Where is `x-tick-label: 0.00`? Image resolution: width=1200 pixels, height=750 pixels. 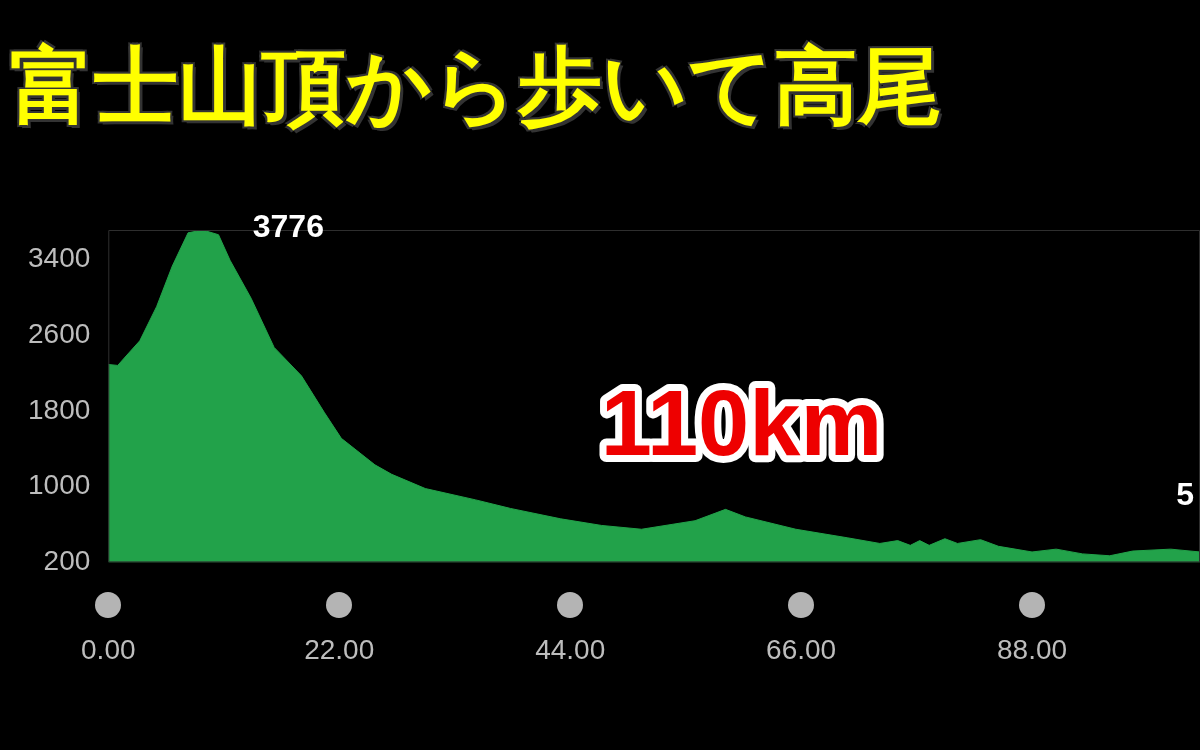
x-tick-label: 0.00 is located at coordinates (108, 649).